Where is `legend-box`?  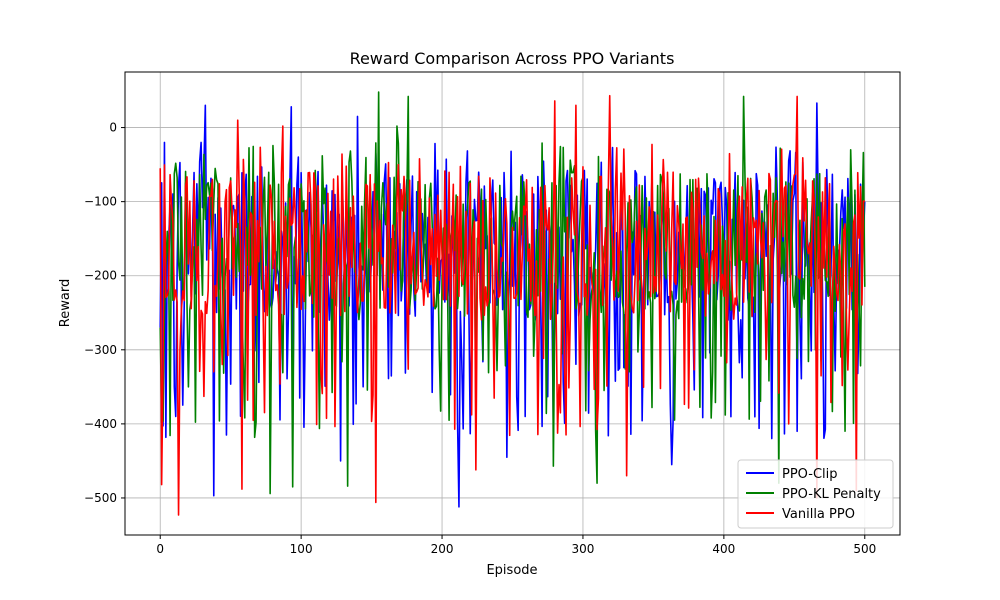
legend-box is located at coordinates (815, 494).